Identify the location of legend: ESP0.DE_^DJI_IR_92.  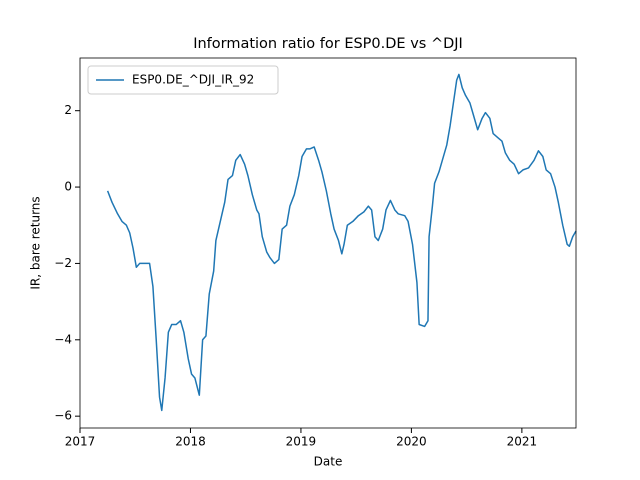
(183, 80).